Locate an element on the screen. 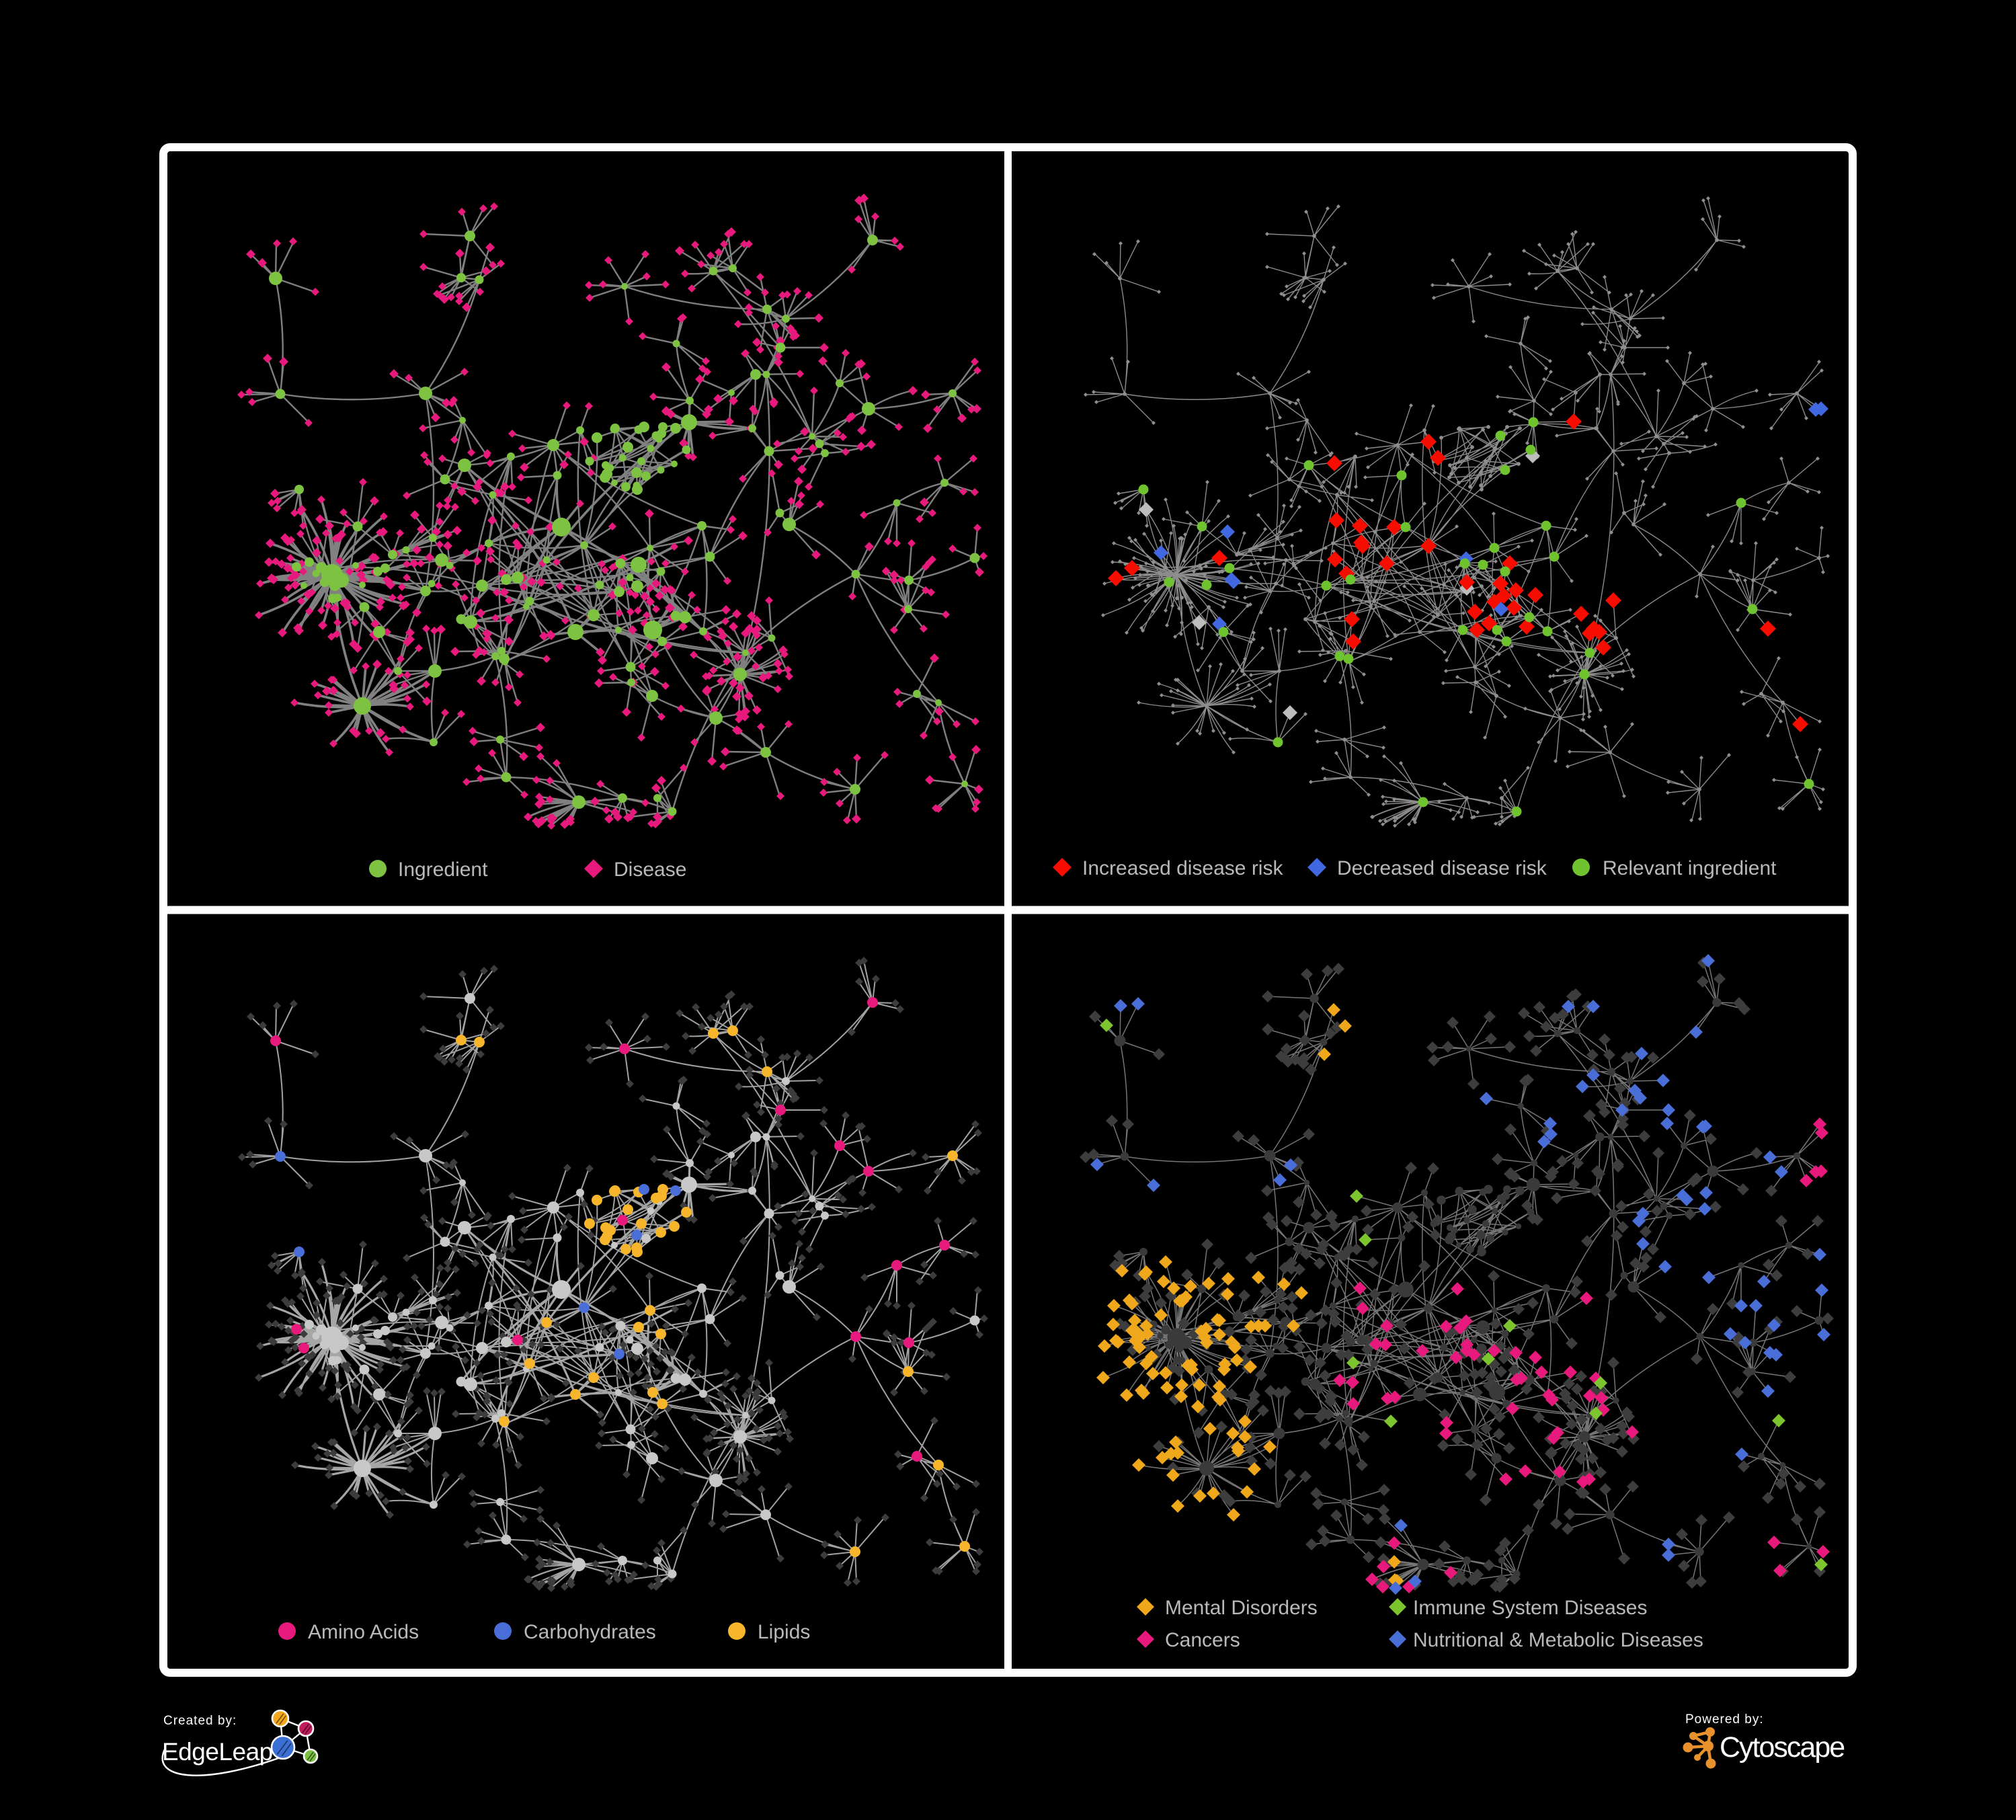 The width and height of the screenshot is (2016, 1820). svg-text: Amino Acids is located at coordinates (363, 1632).